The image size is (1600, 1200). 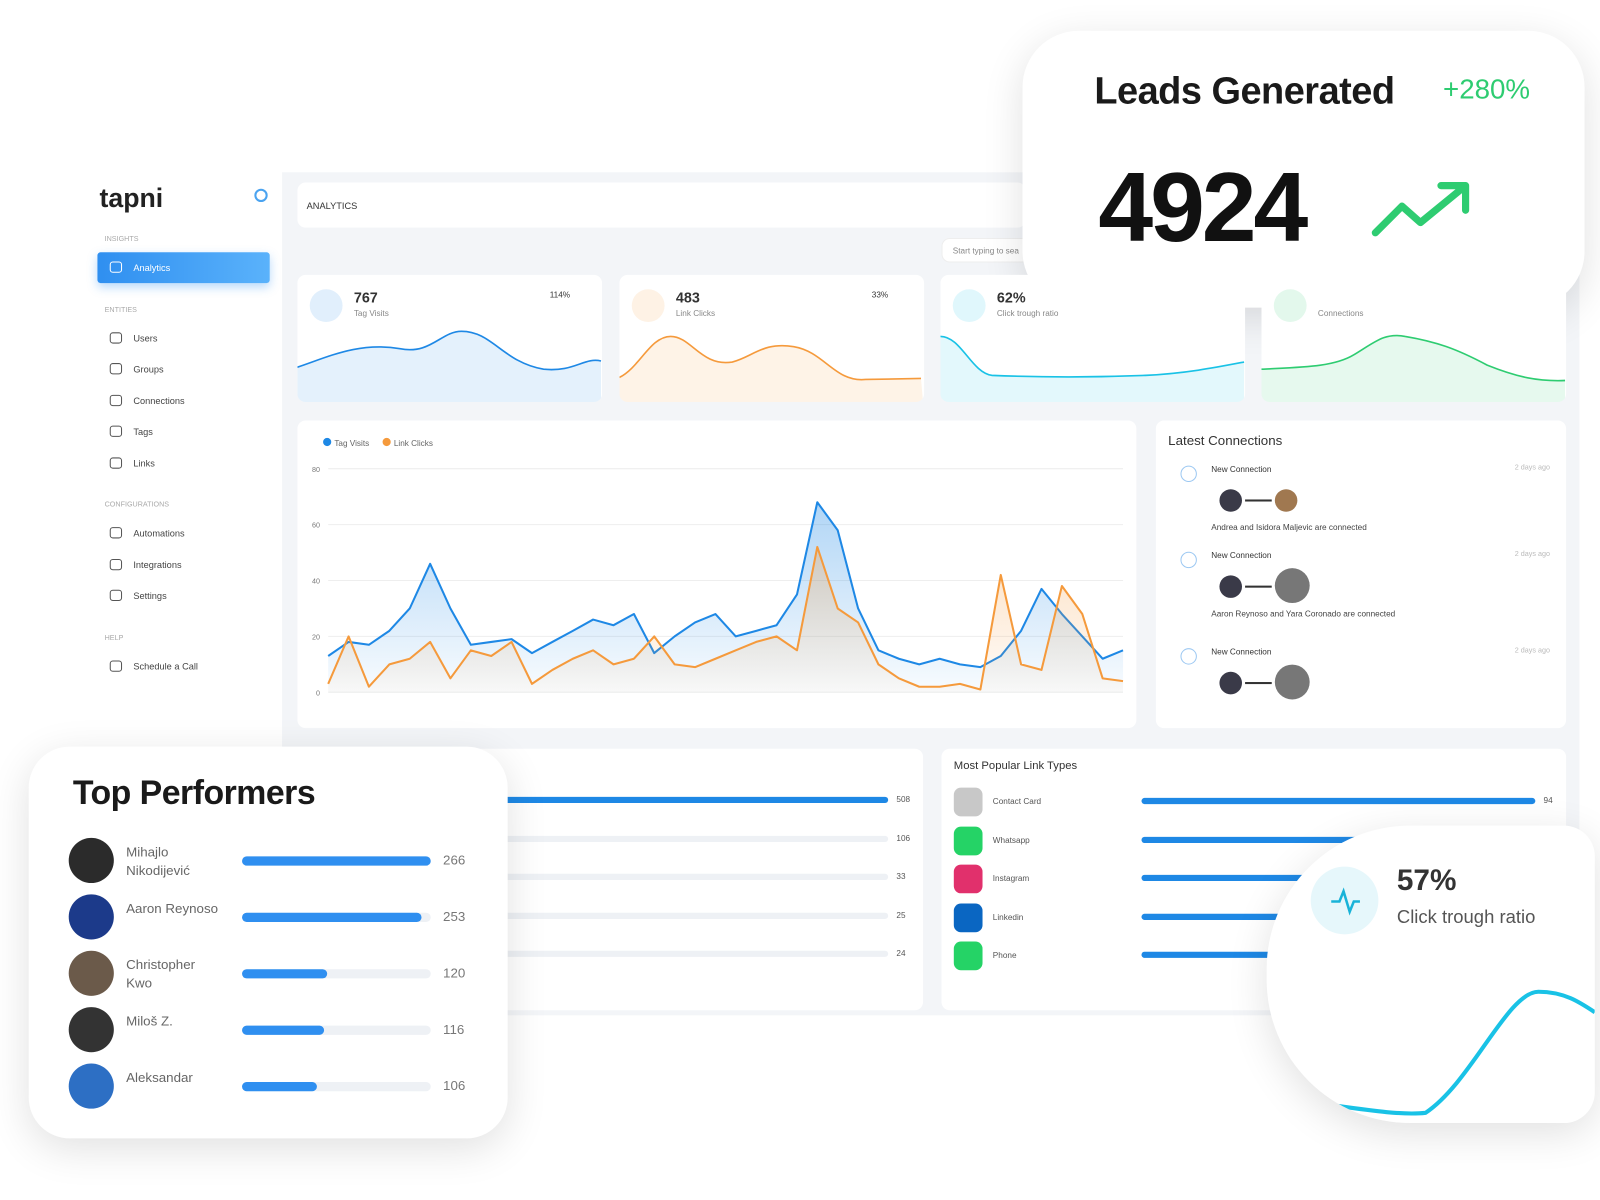 What do you see at coordinates (261, 195) in the screenshot?
I see `settings-dot` at bounding box center [261, 195].